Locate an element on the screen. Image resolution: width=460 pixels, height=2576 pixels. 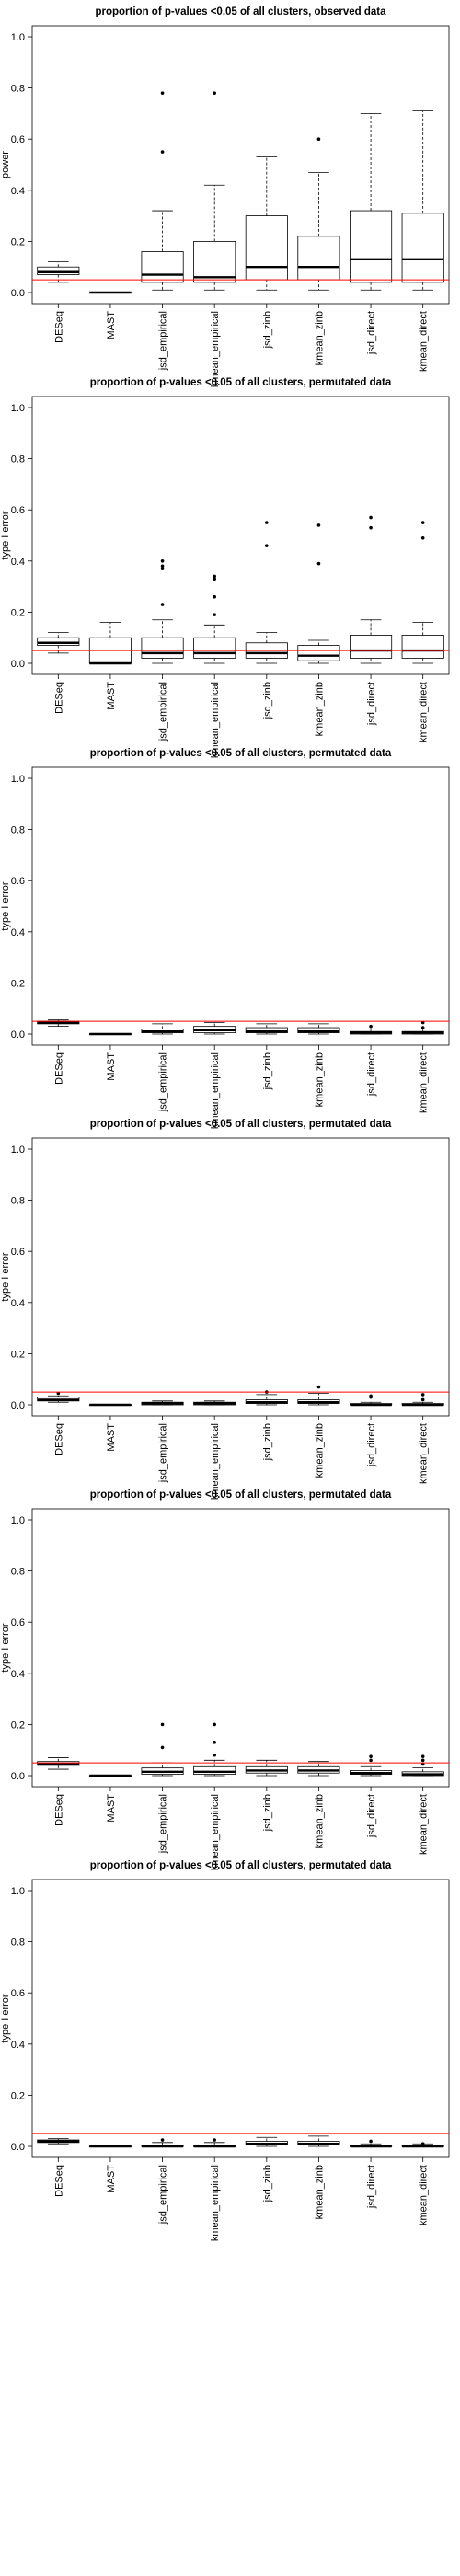
y-tick-label: 0.4 is located at coordinates (18, 562).